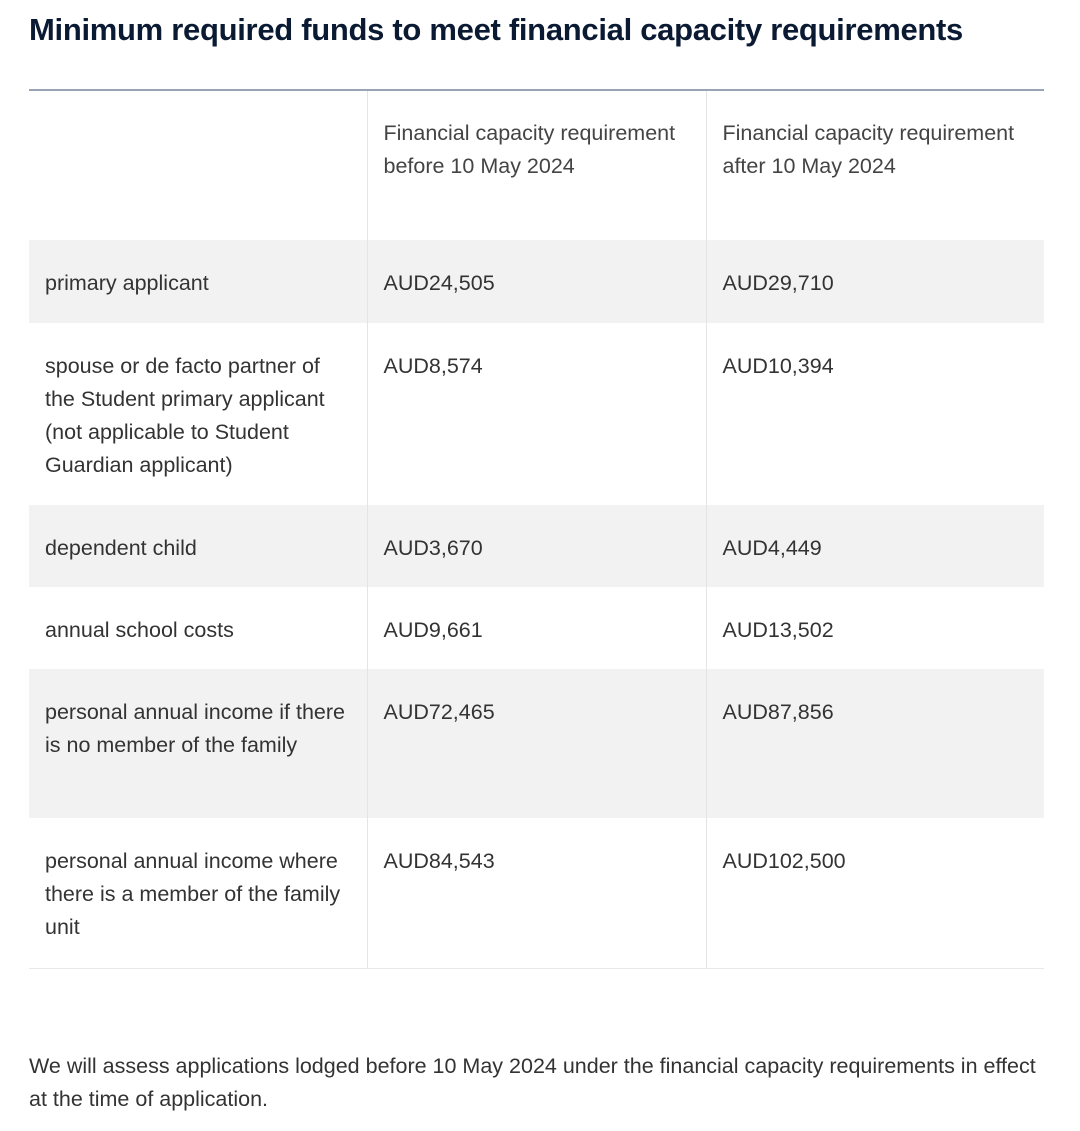 This screenshot has height=1131, width=1080. Describe the element at coordinates (198, 165) in the screenshot. I see `column-header` at that location.